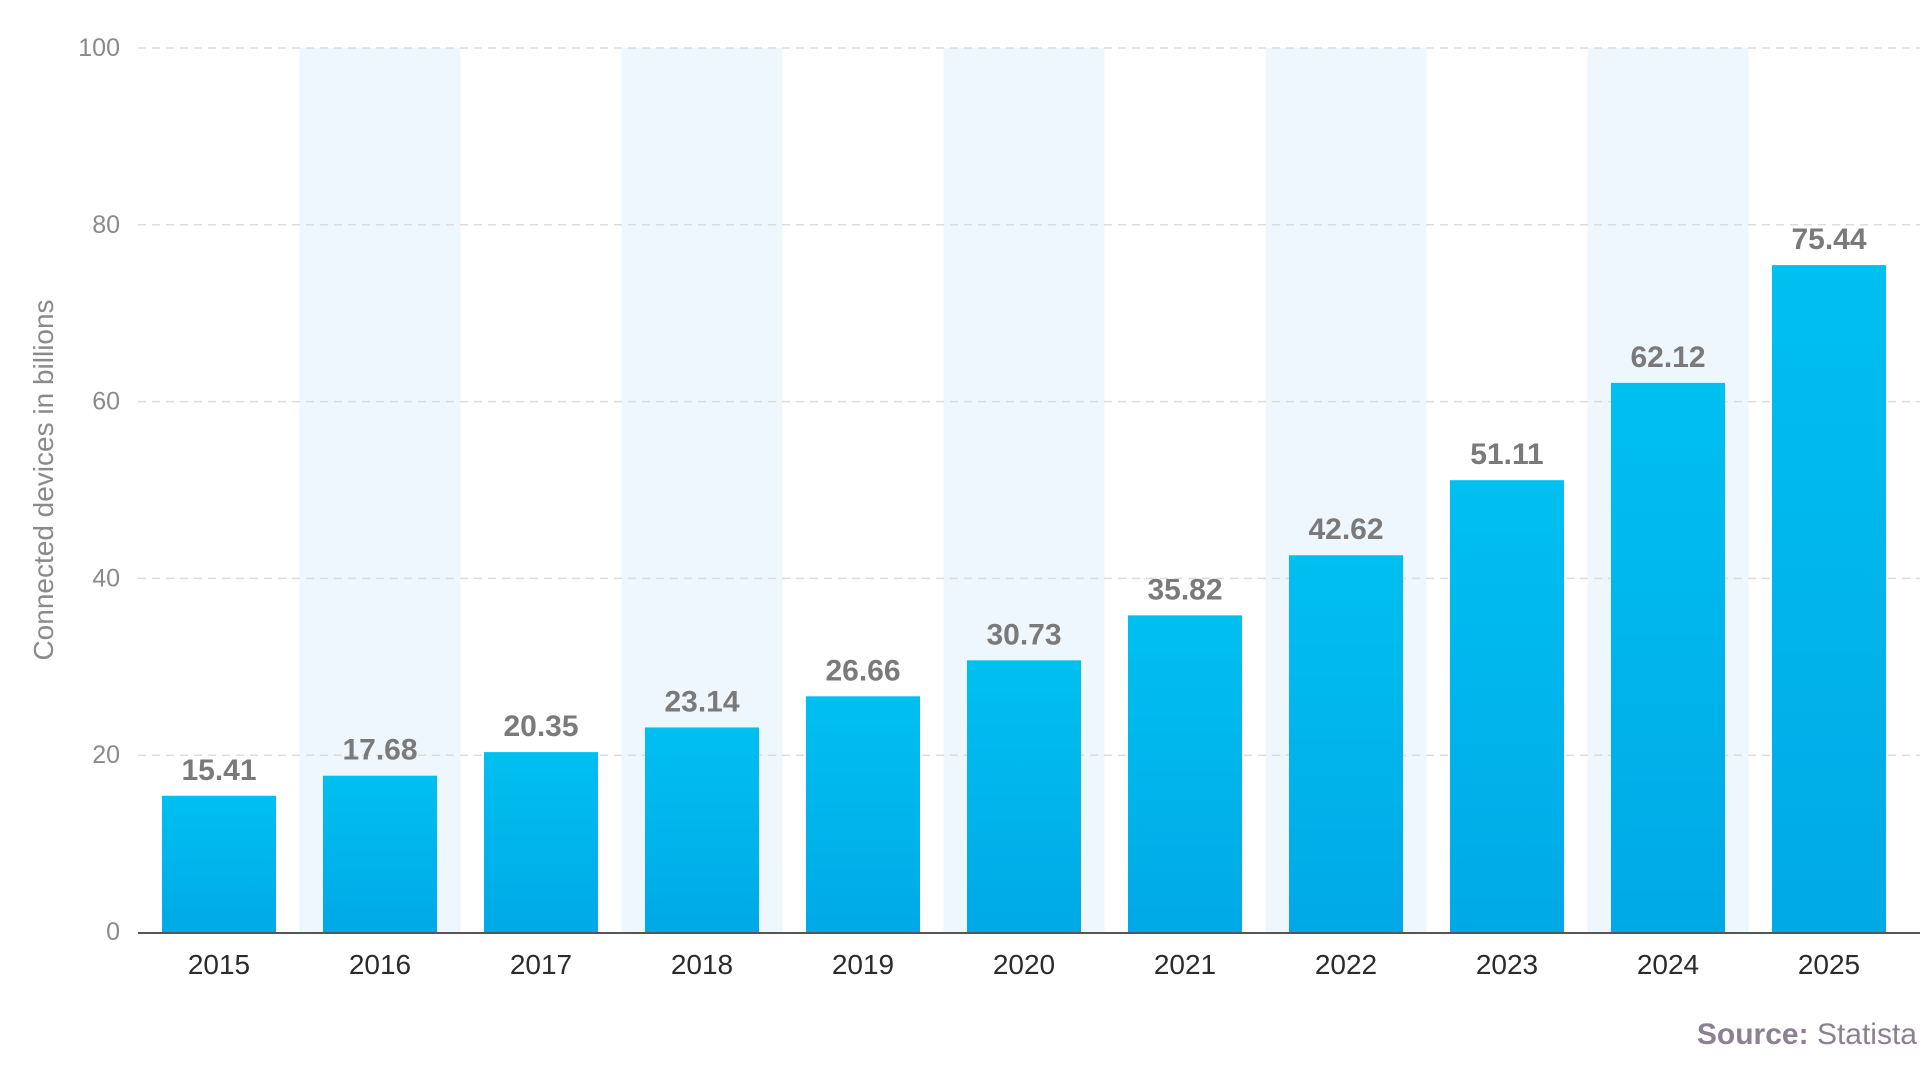 The width and height of the screenshot is (1929, 1080). I want to click on y-tick-label: 80, so click(106, 225).